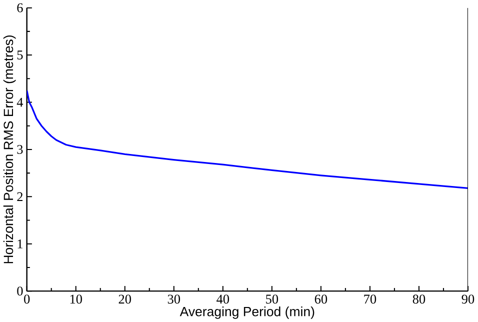 This screenshot has width=478, height=322. Describe the element at coordinates (370, 299) in the screenshot. I see `x-tick-label: 70` at that location.